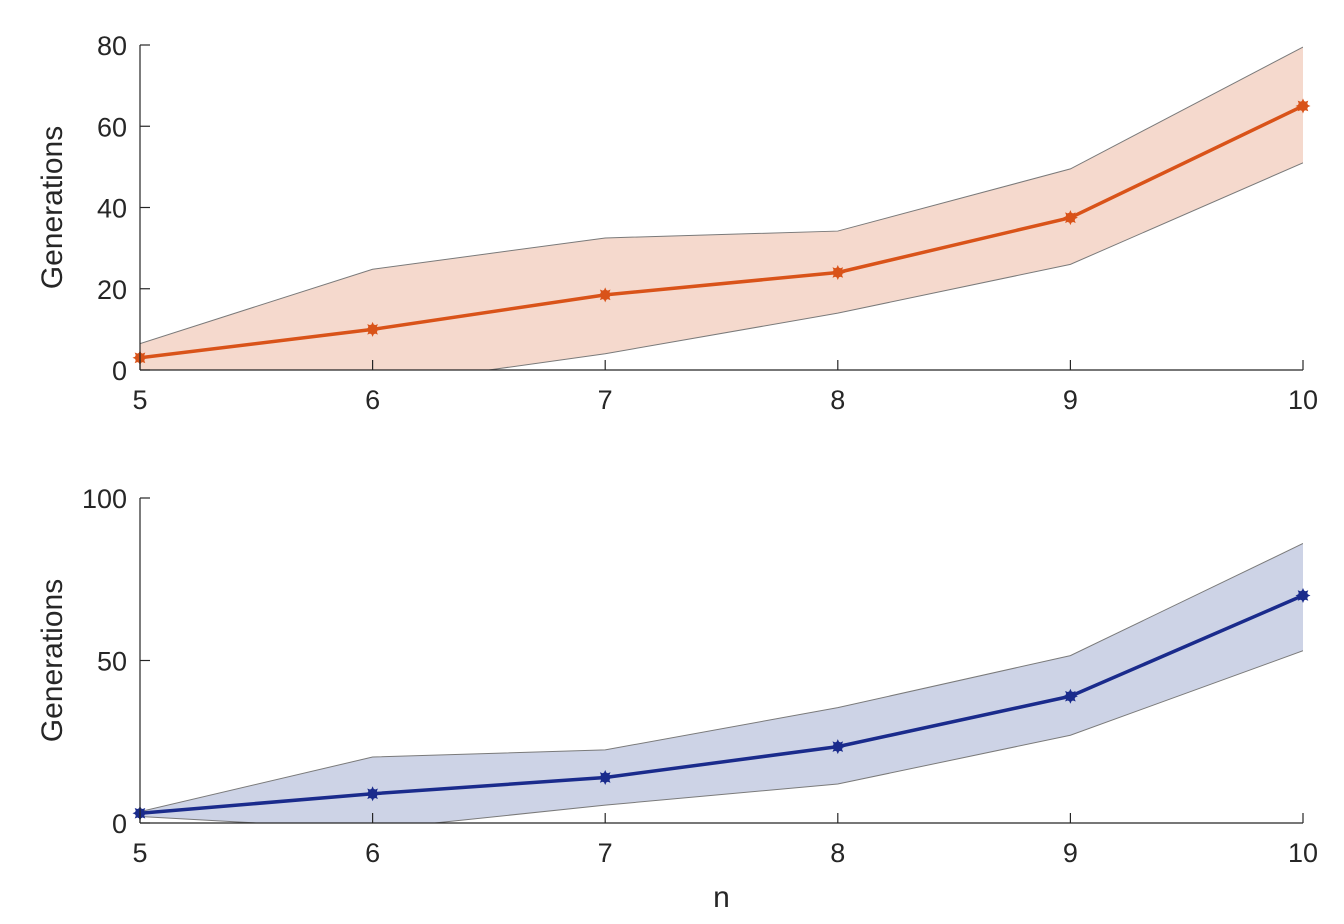 The image size is (1344, 924). What do you see at coordinates (52, 660) in the screenshot?
I see `bottom-y-axis-label: Generations` at bounding box center [52, 660].